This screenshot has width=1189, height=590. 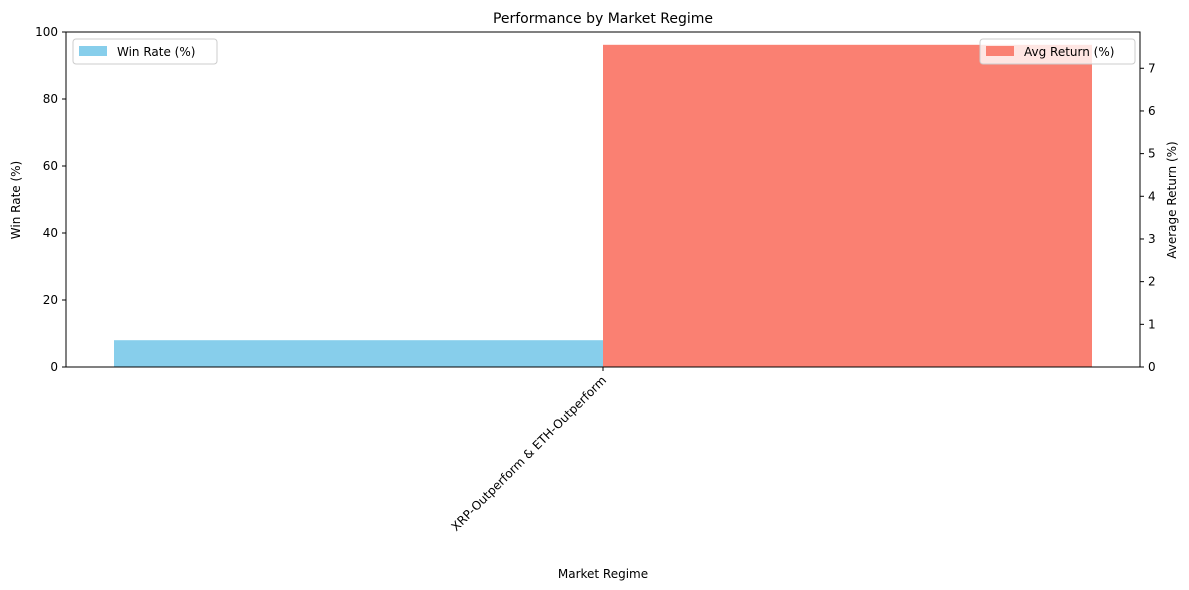 I want to click on right-tick-label: 6, so click(x=1152, y=111).